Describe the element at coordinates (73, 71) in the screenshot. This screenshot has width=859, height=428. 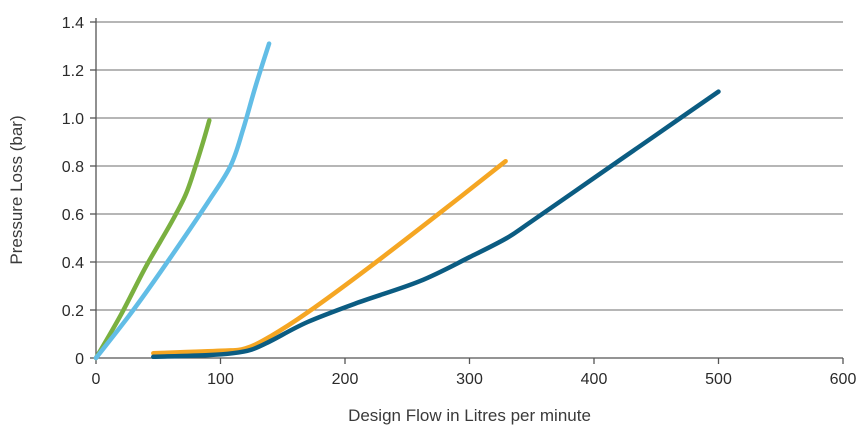
I see `y-tick-label-6: 1.2` at that location.